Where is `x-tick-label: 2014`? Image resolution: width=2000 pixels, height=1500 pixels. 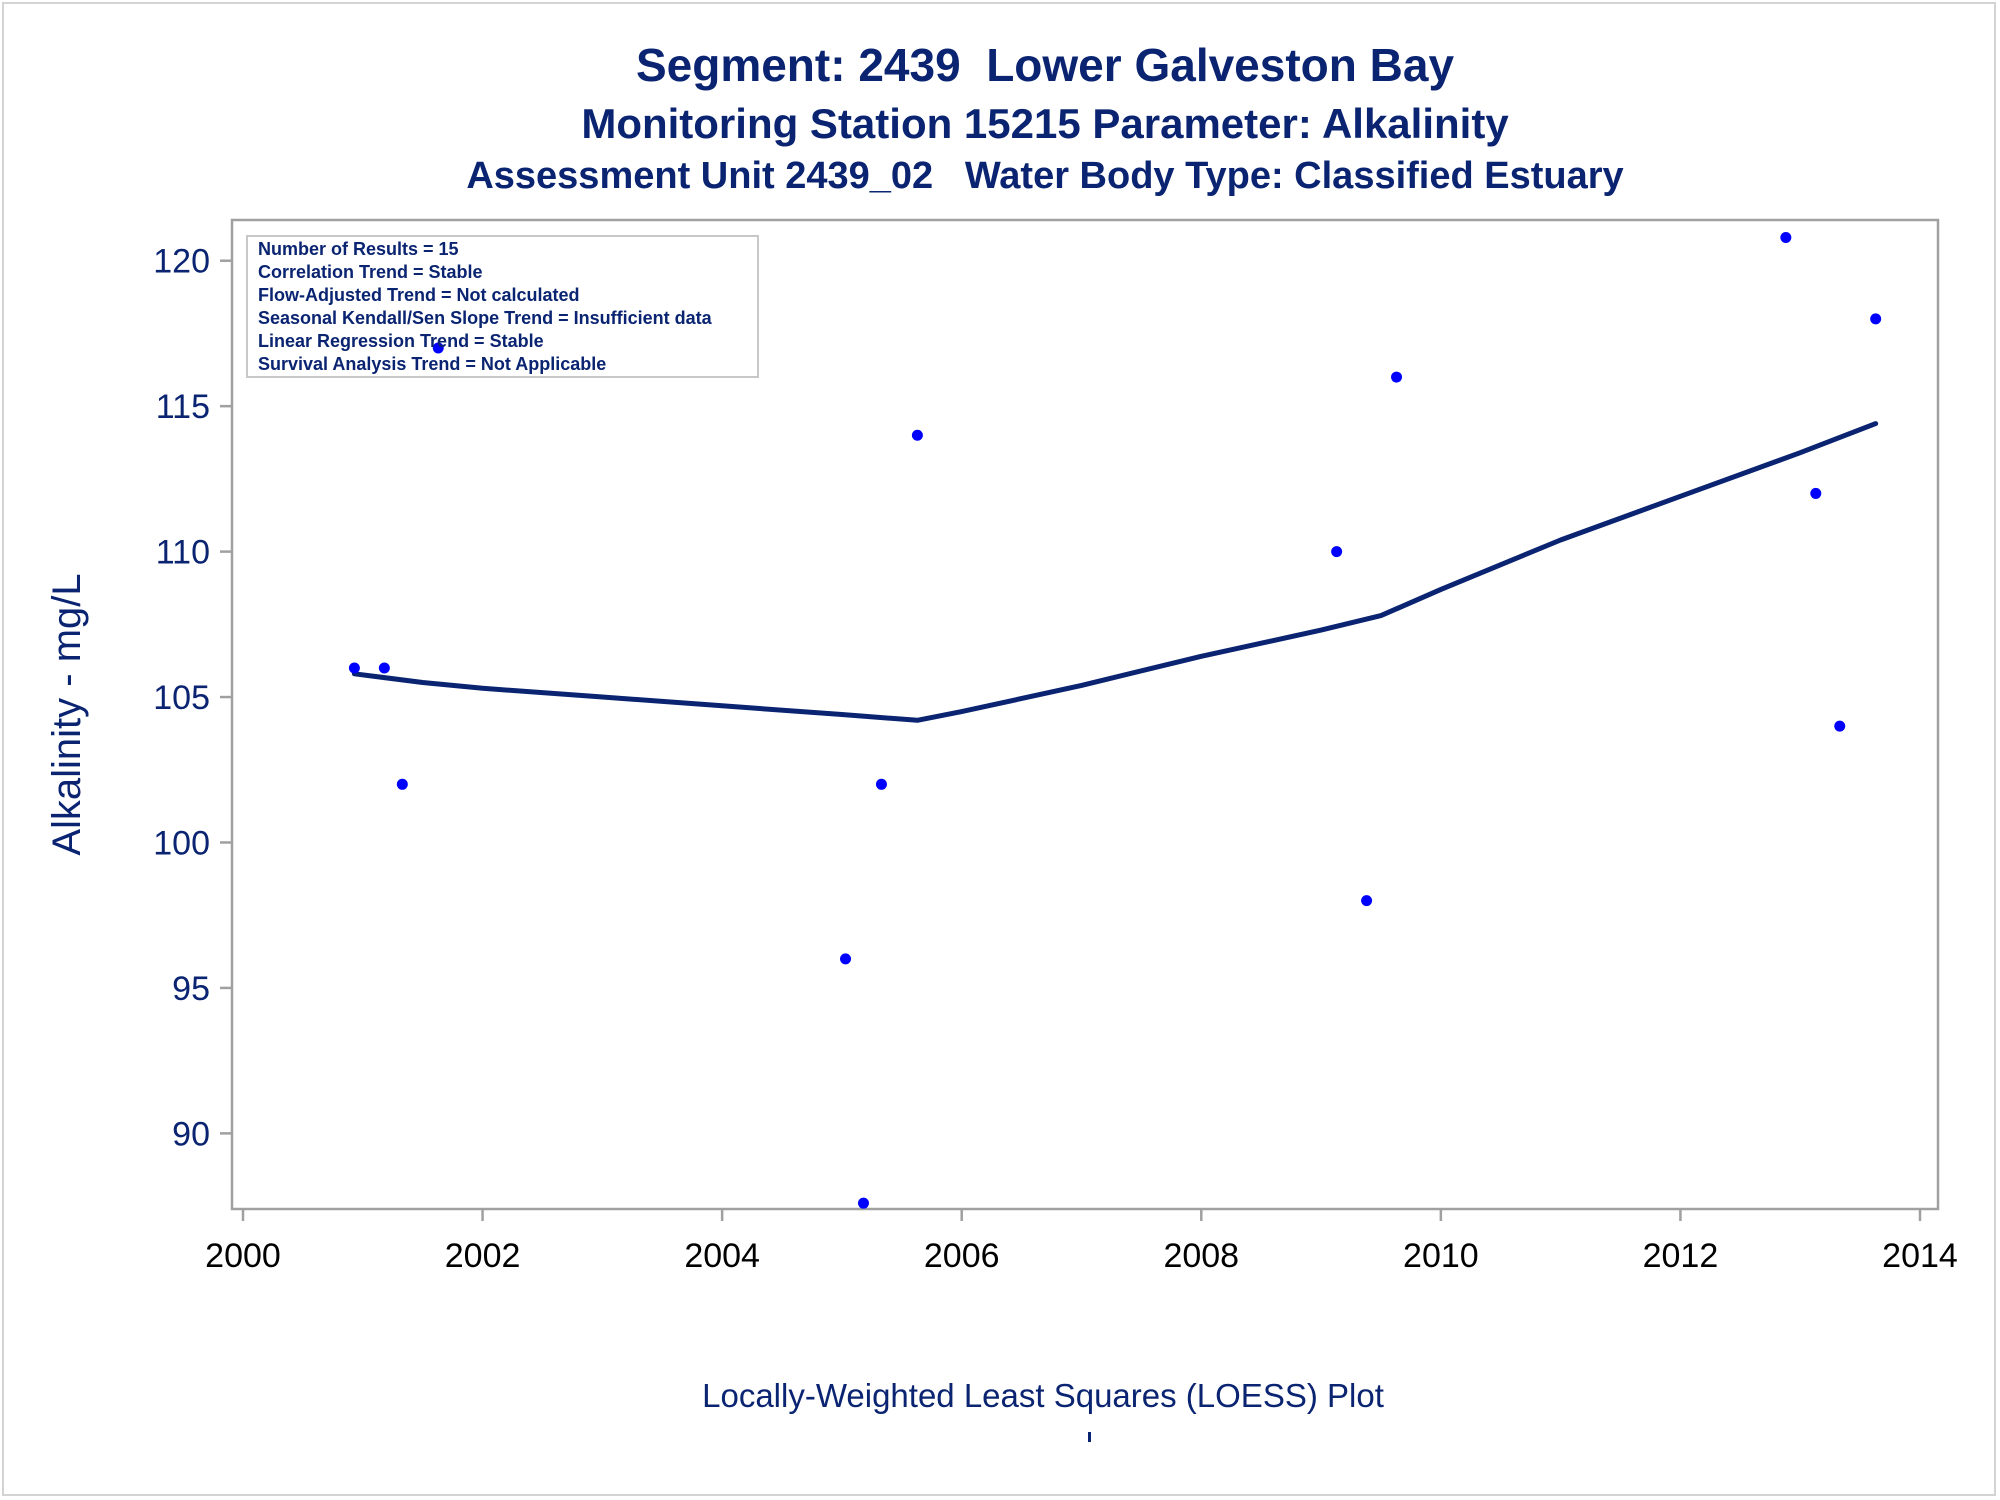 x-tick-label: 2014 is located at coordinates (1920, 1256).